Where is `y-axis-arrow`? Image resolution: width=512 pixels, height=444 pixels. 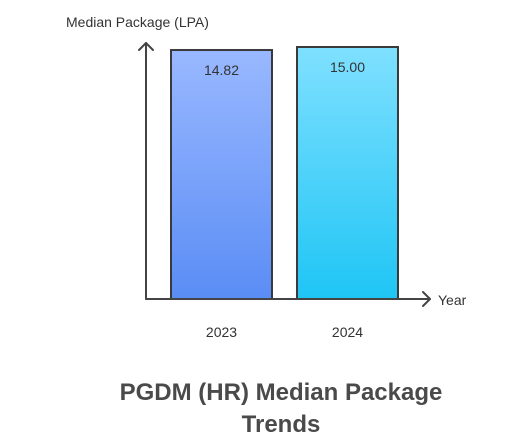
y-axis-arrow is located at coordinates (146, 46).